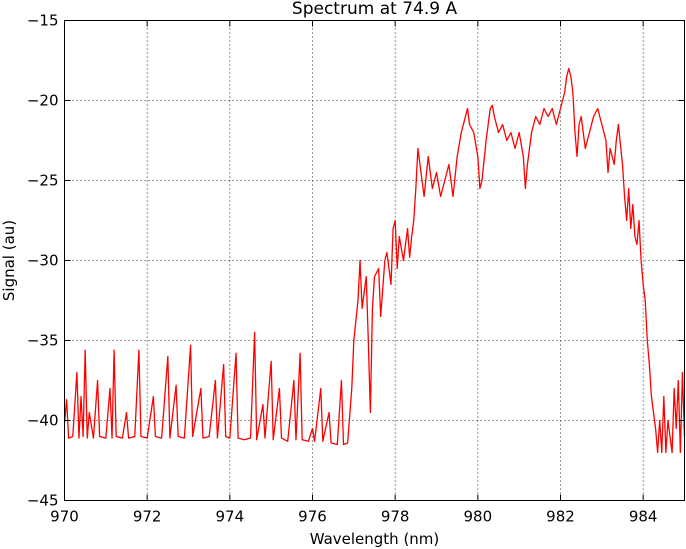 Image resolution: width=686 pixels, height=549 pixels. Describe the element at coordinates (43, 501) in the screenshot. I see `y-tick-label: −45` at that location.